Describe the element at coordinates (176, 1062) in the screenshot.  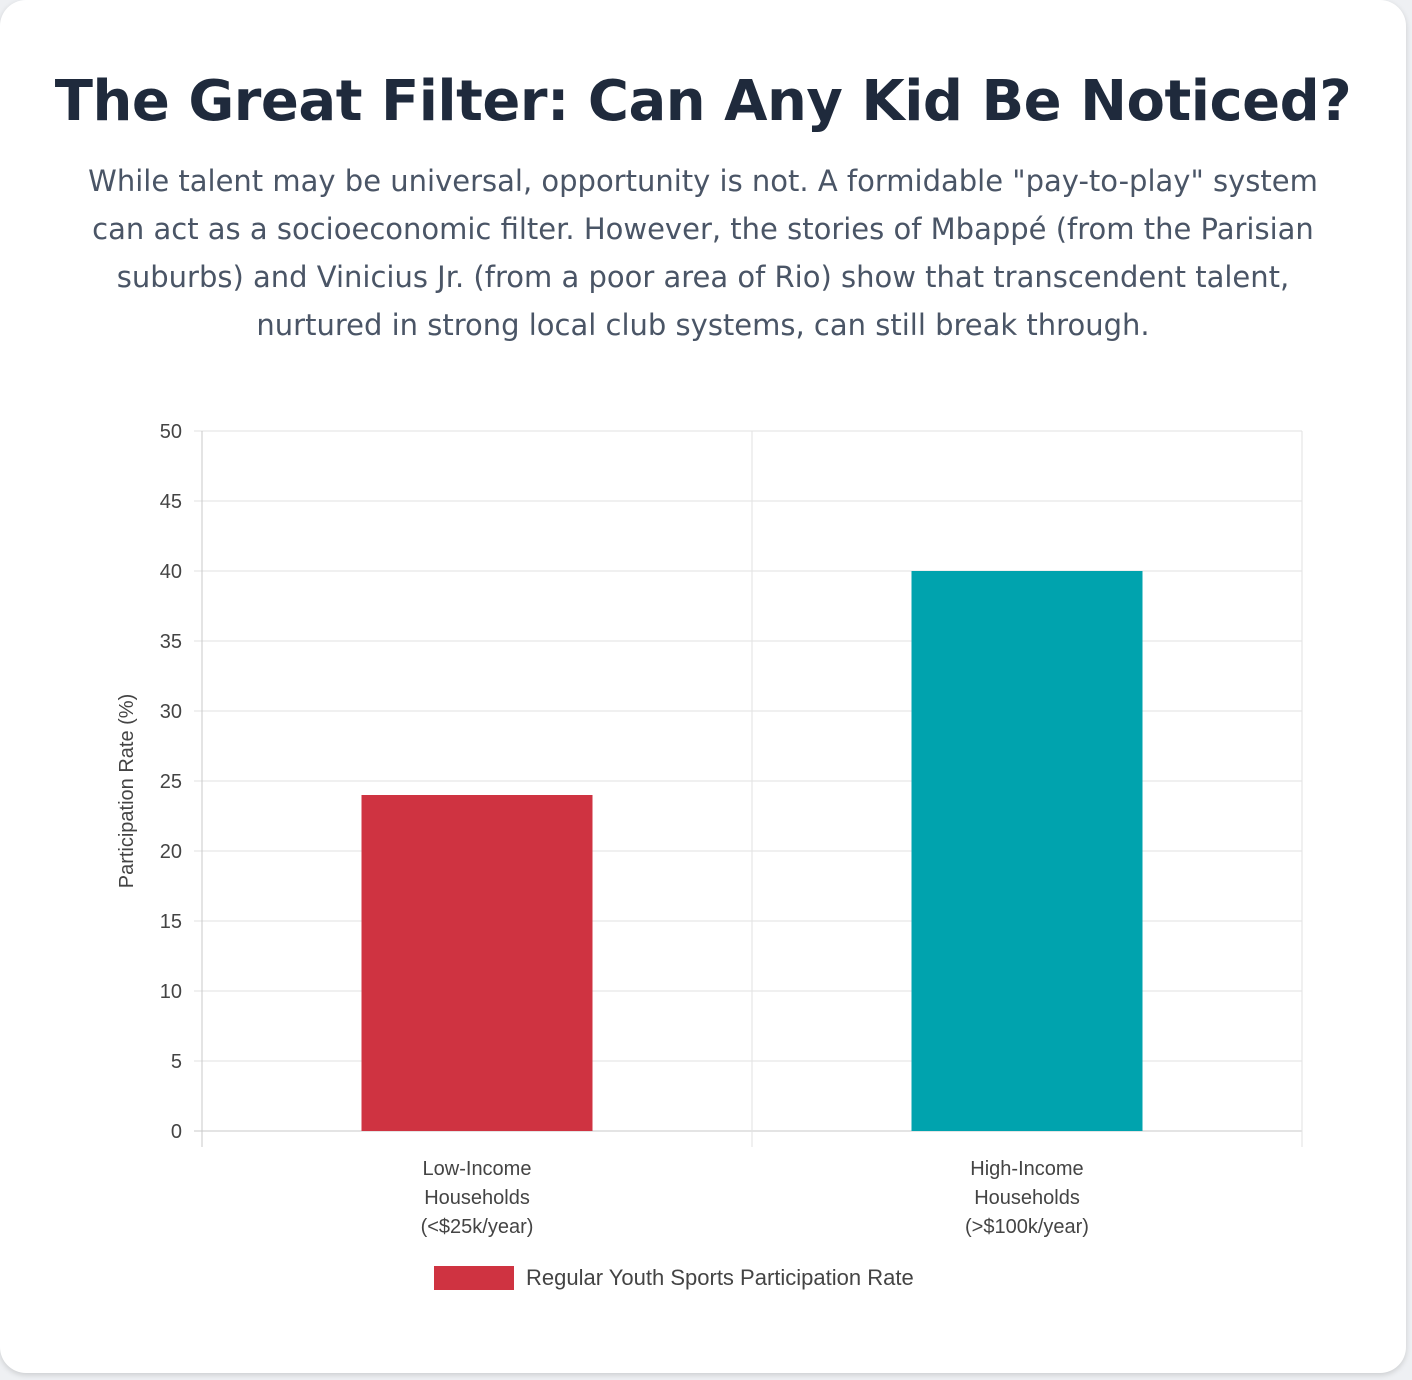
I see `y-tick-label: 5` at that location.